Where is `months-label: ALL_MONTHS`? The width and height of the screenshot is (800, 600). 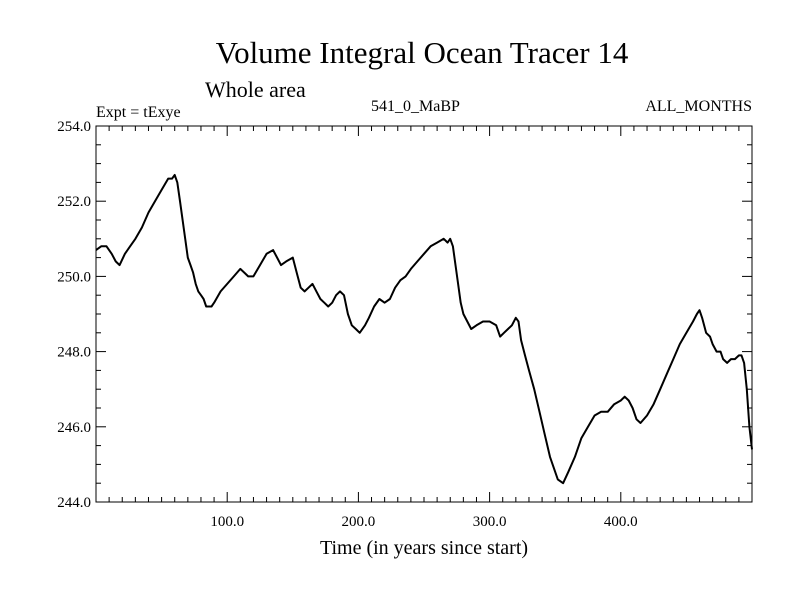 months-label: ALL_MONTHS is located at coordinates (698, 106).